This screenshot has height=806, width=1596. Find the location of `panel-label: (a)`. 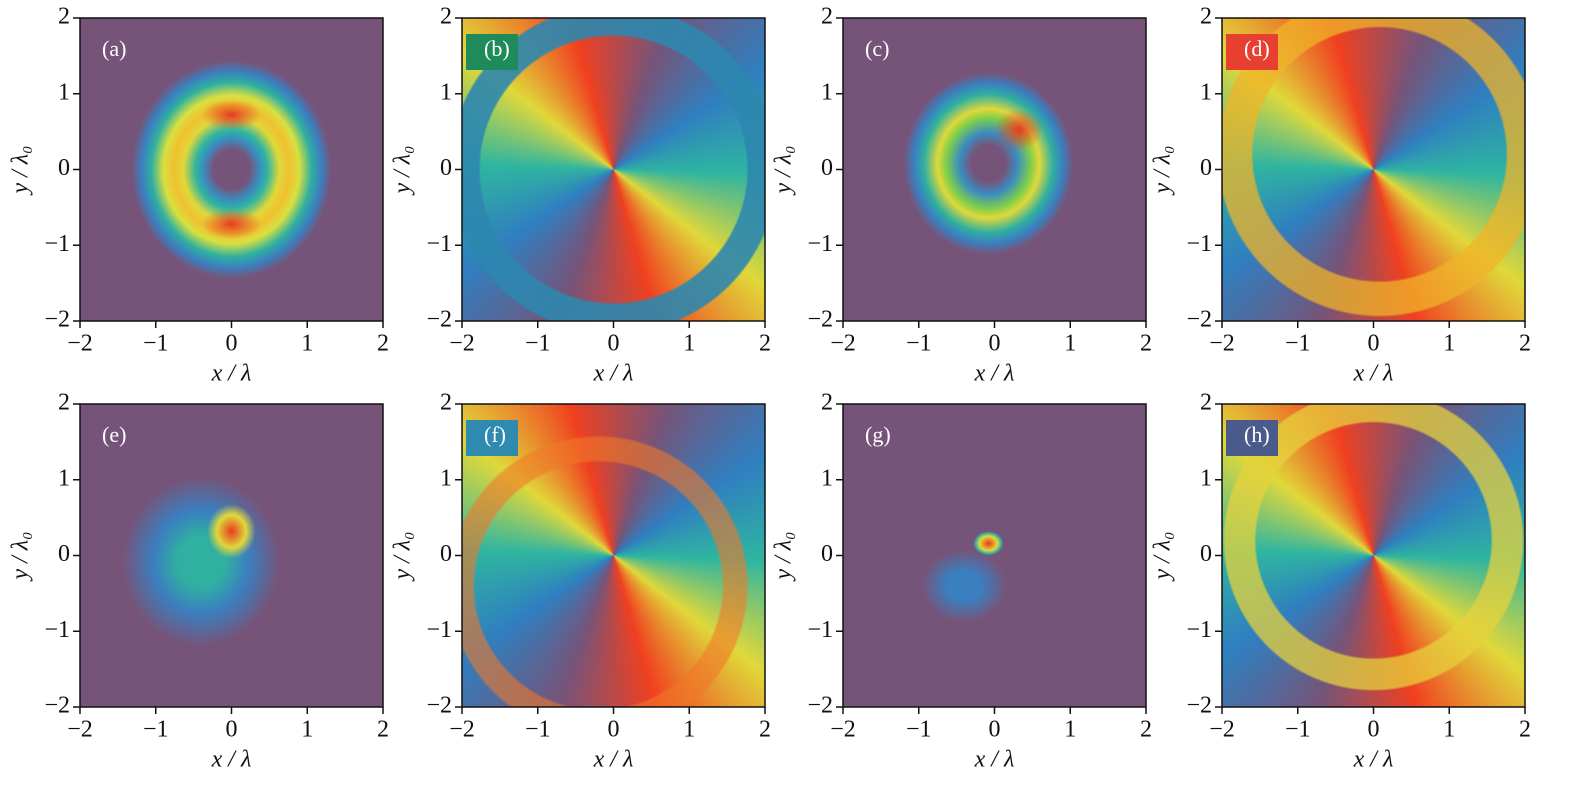

panel-label: (a) is located at coordinates (114, 48).